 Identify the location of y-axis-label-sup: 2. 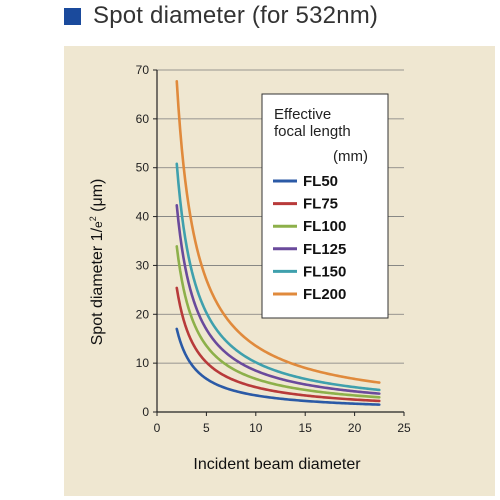
(93, 218).